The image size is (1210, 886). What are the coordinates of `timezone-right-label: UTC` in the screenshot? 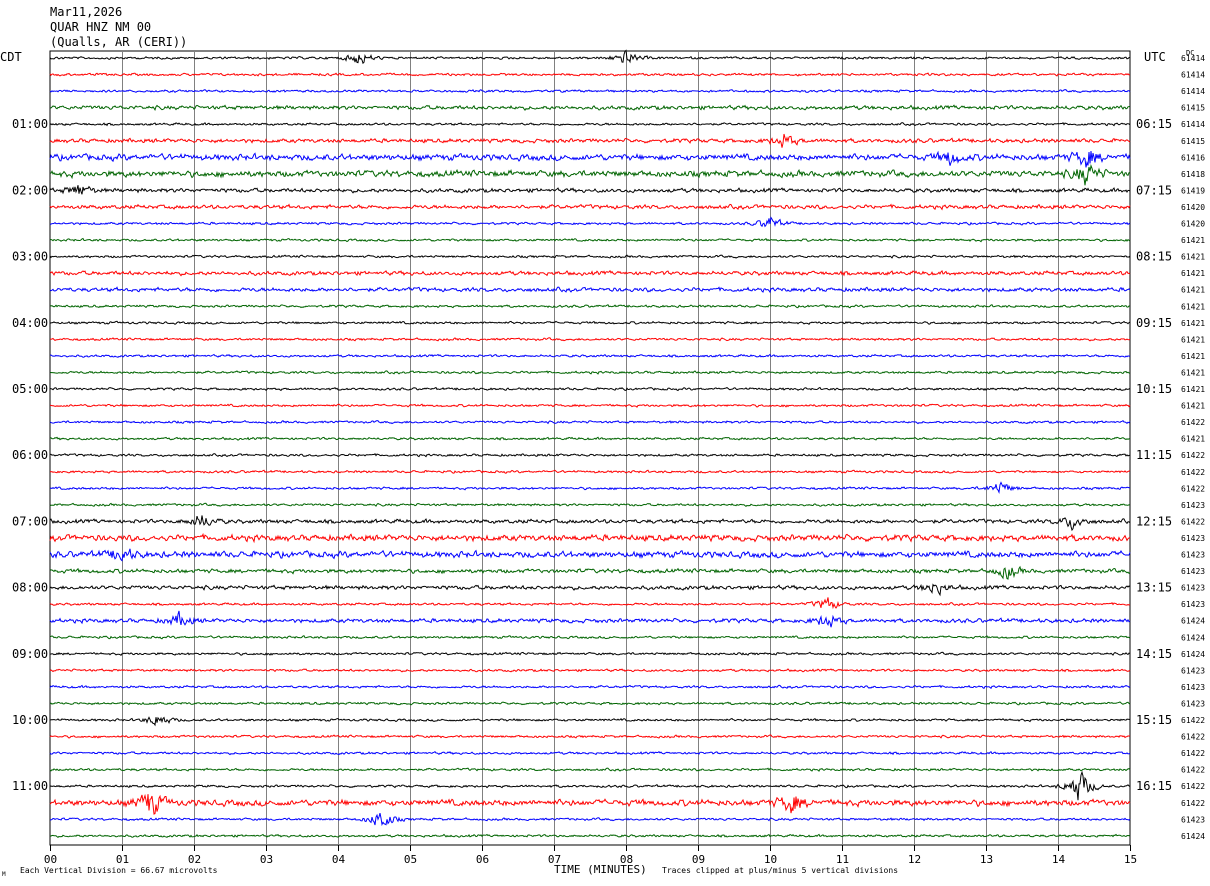 It's located at (1155, 57).